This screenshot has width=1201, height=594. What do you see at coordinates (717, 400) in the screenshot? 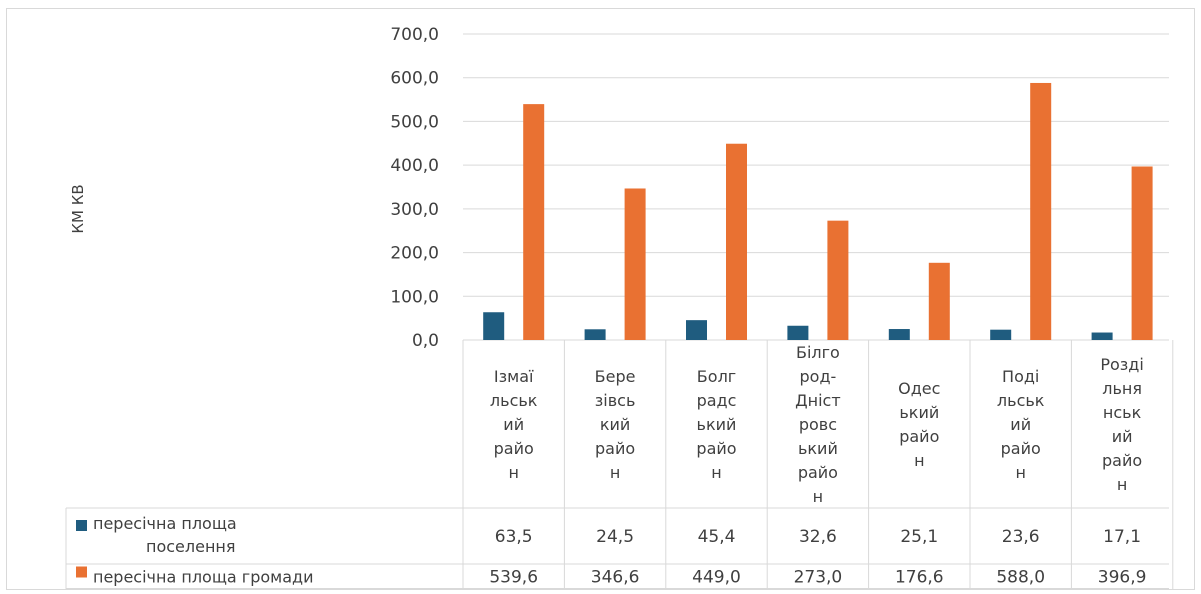
I see `category-label: радс` at bounding box center [717, 400].